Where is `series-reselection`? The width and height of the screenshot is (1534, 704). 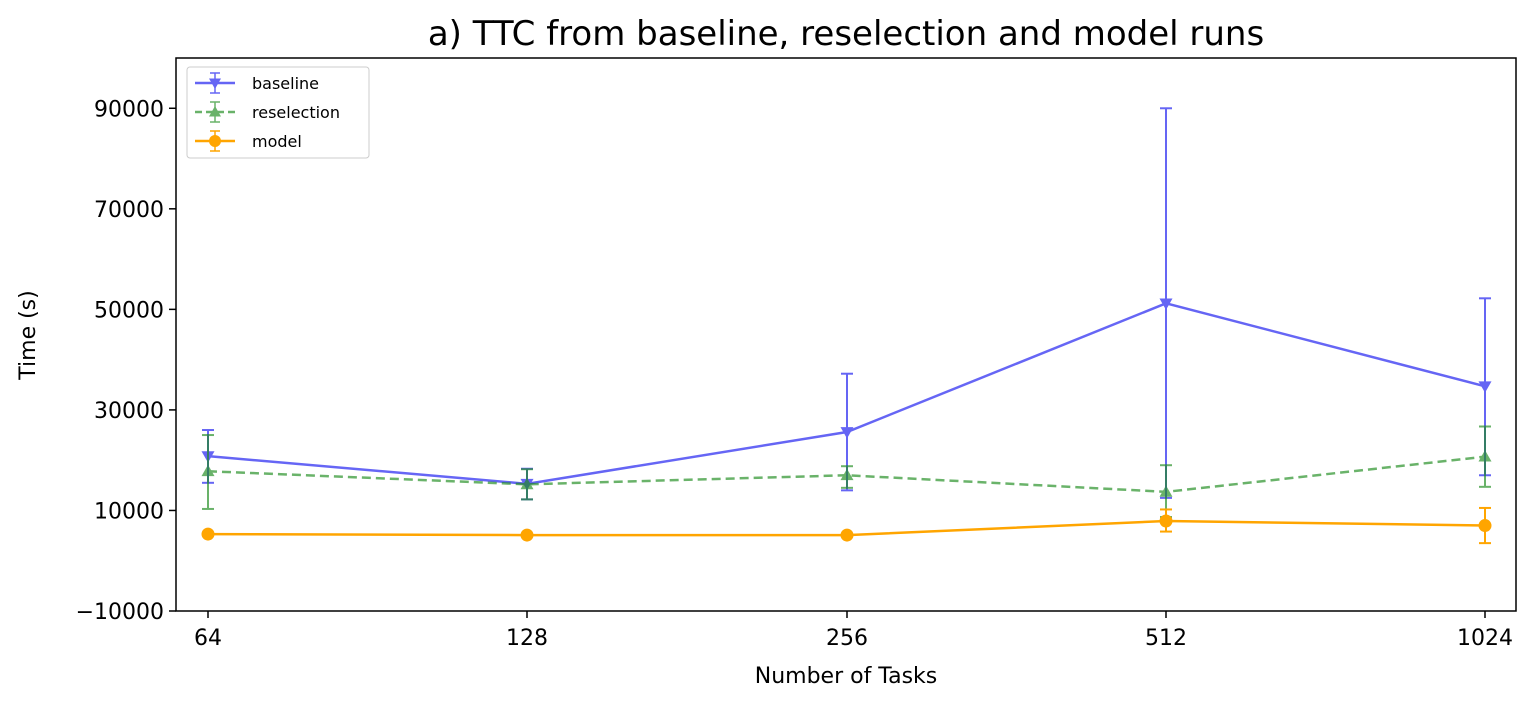
series-reselection is located at coordinates (846, 471).